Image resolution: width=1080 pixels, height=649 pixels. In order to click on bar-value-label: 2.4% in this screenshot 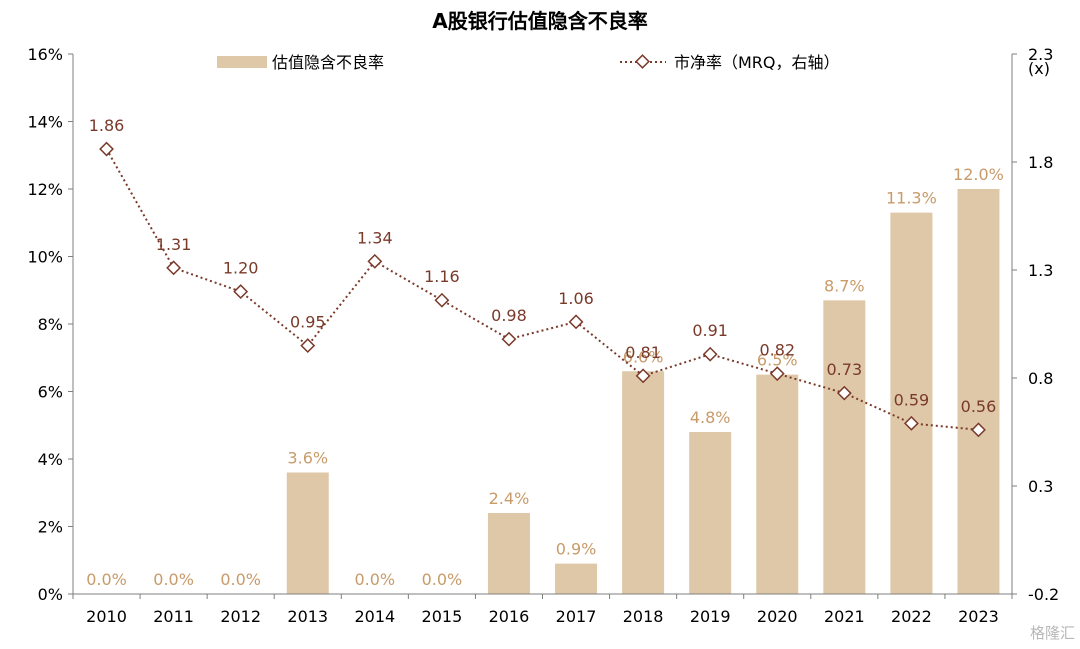, I will do `click(509, 498)`.